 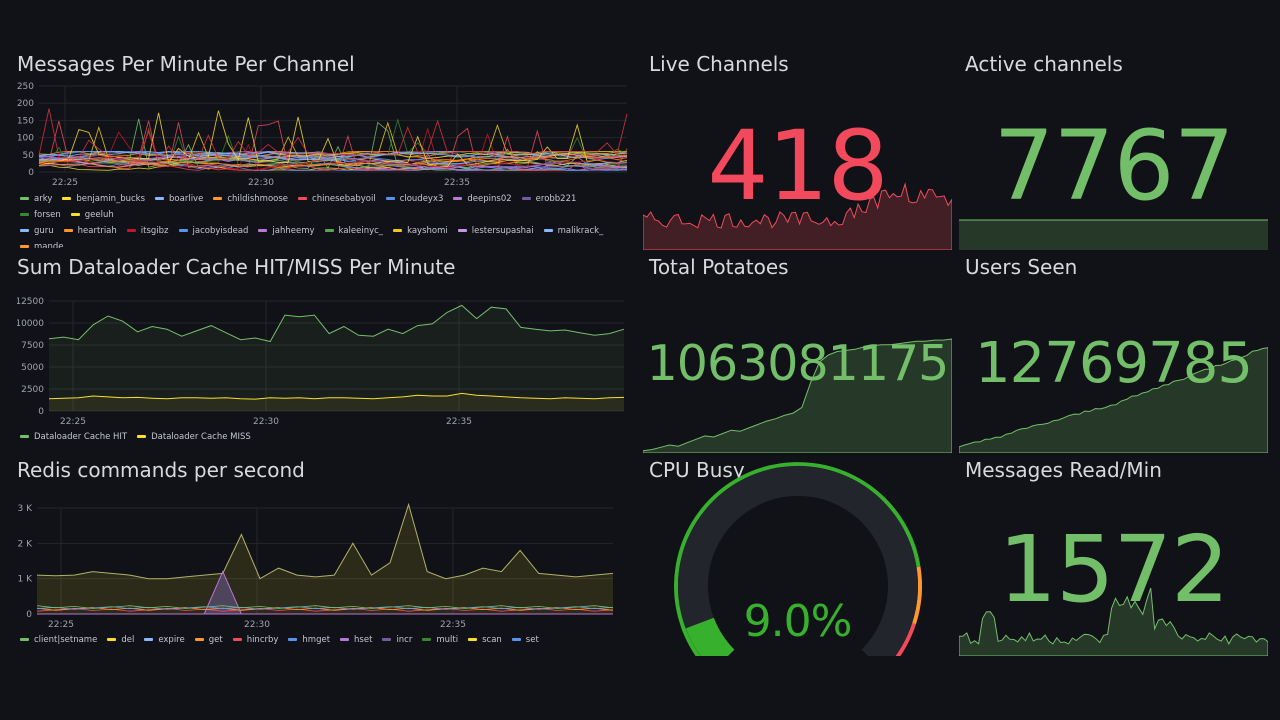 I want to click on cpu-busy-gauge, so click(x=798, y=559).